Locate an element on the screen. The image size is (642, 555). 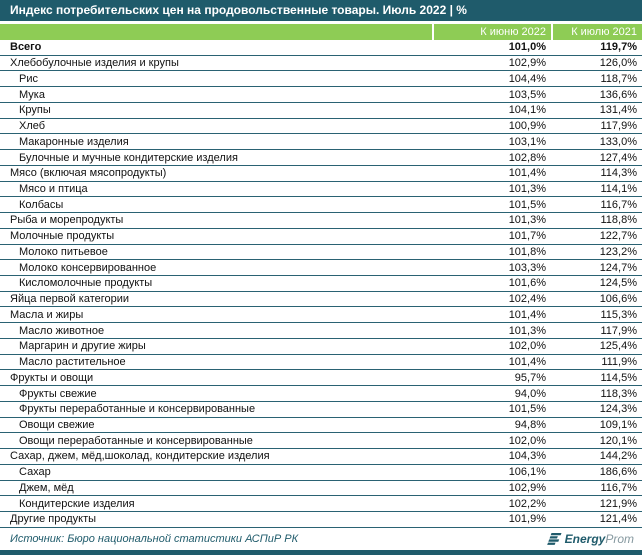
row-value-to-july-2021: 119,7% is located at coordinates (618, 47).